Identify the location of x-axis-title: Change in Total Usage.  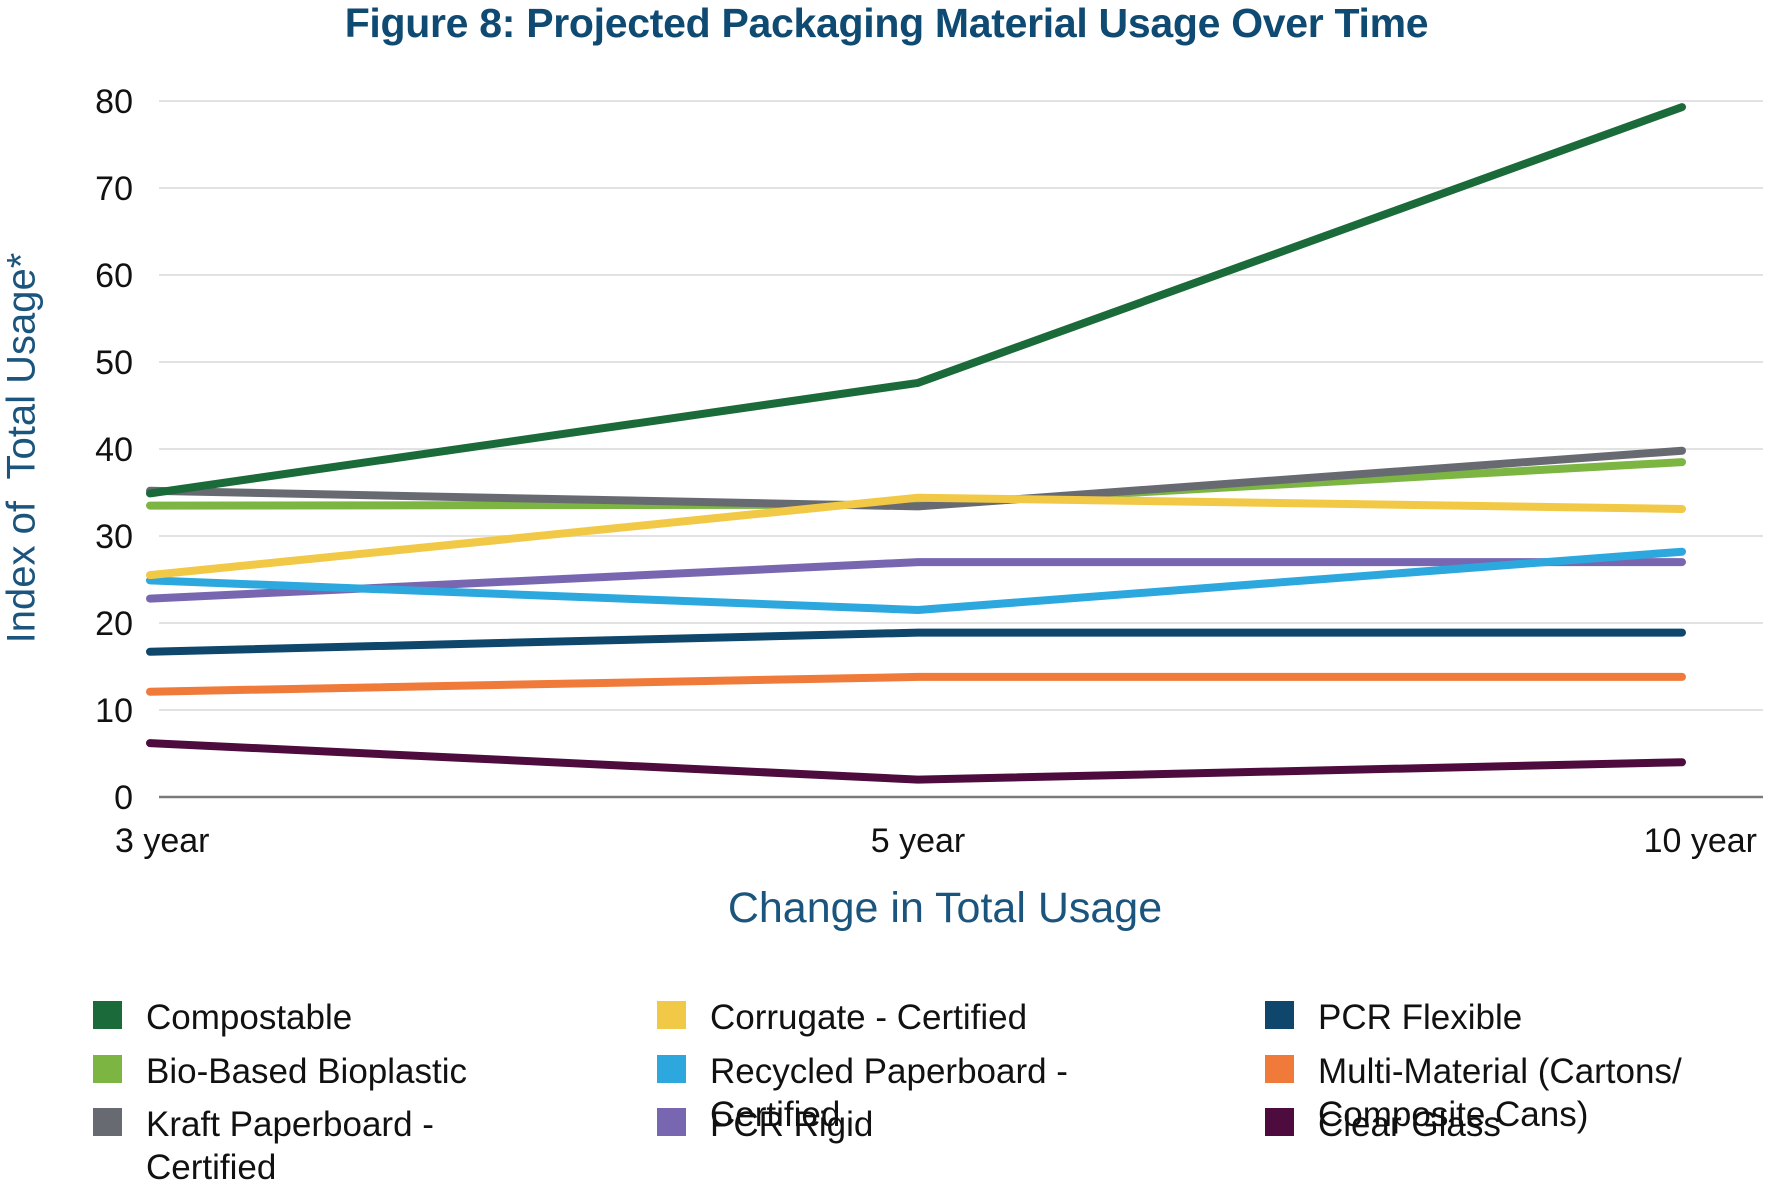
(945, 908).